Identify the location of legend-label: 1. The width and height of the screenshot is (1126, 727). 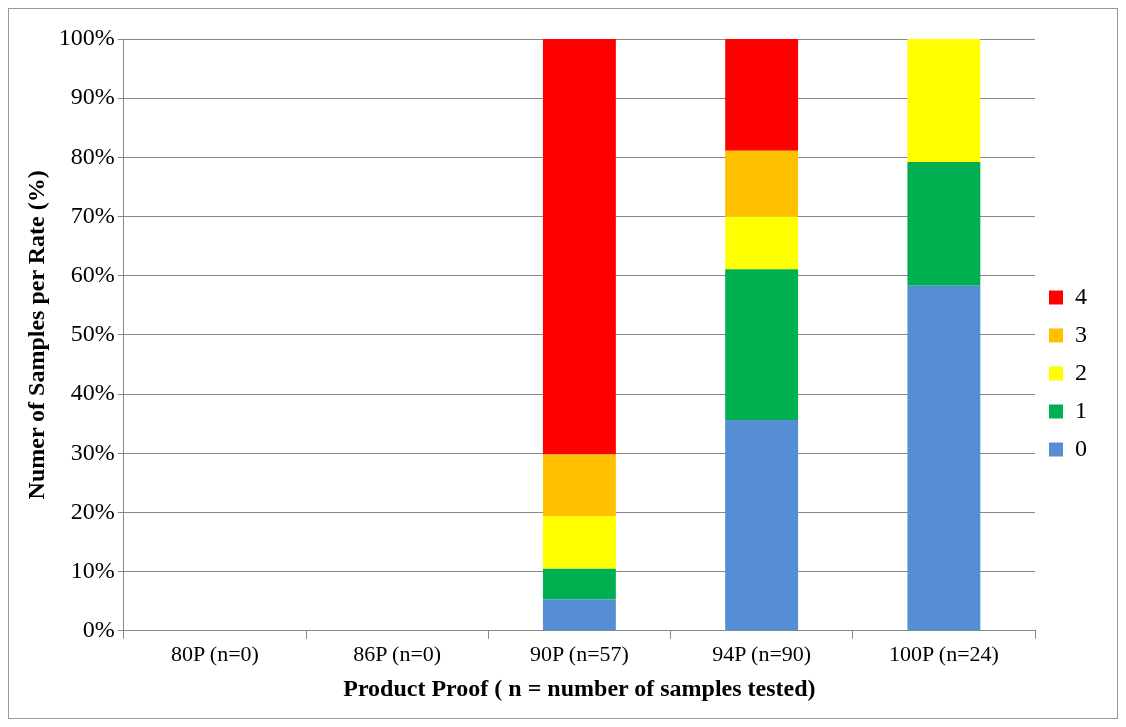
(1081, 409).